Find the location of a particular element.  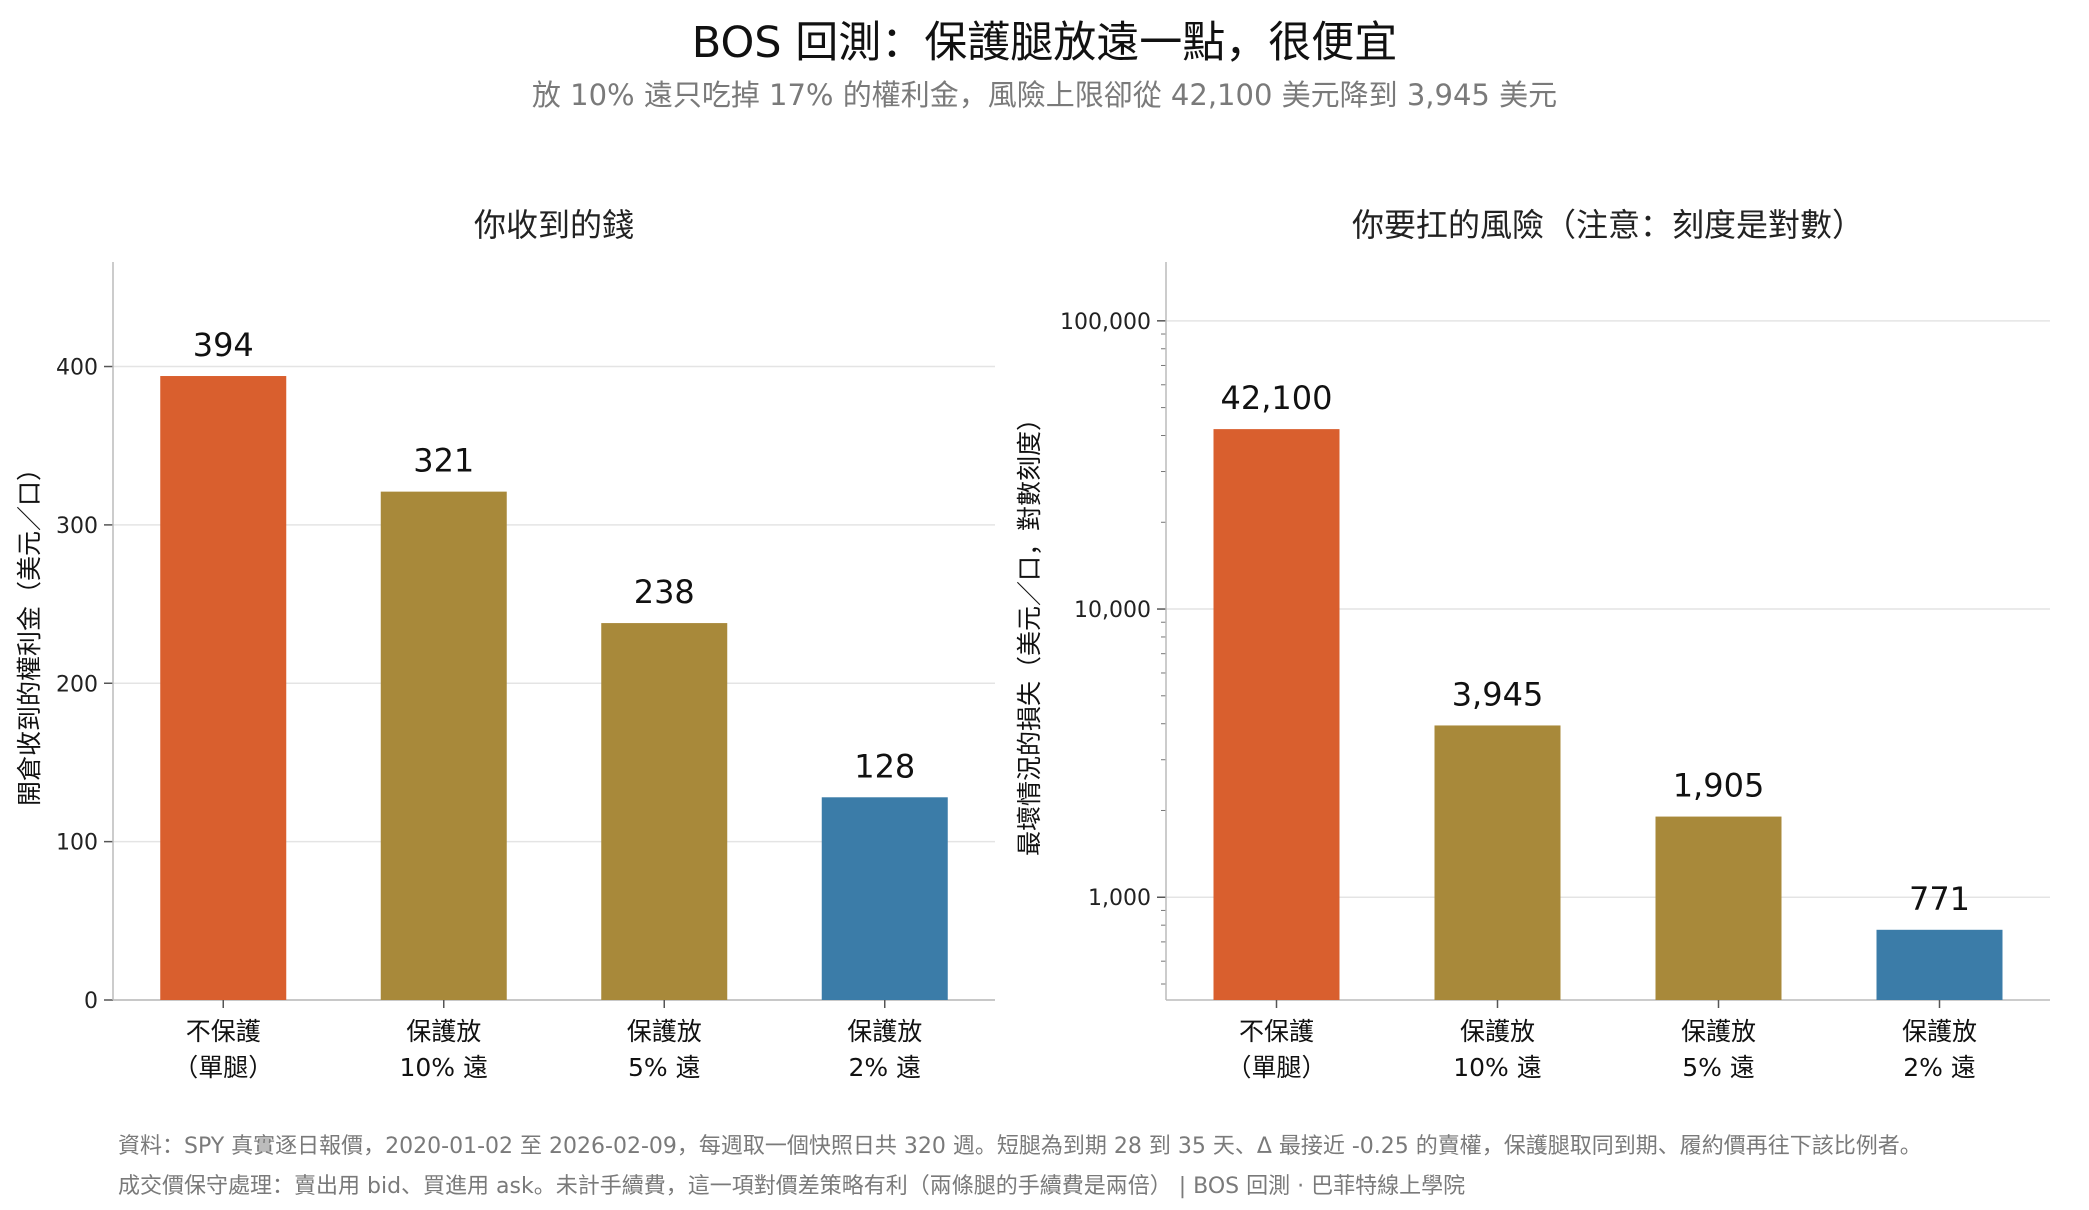

bar-value-label: 42,100 is located at coordinates (1277, 398).